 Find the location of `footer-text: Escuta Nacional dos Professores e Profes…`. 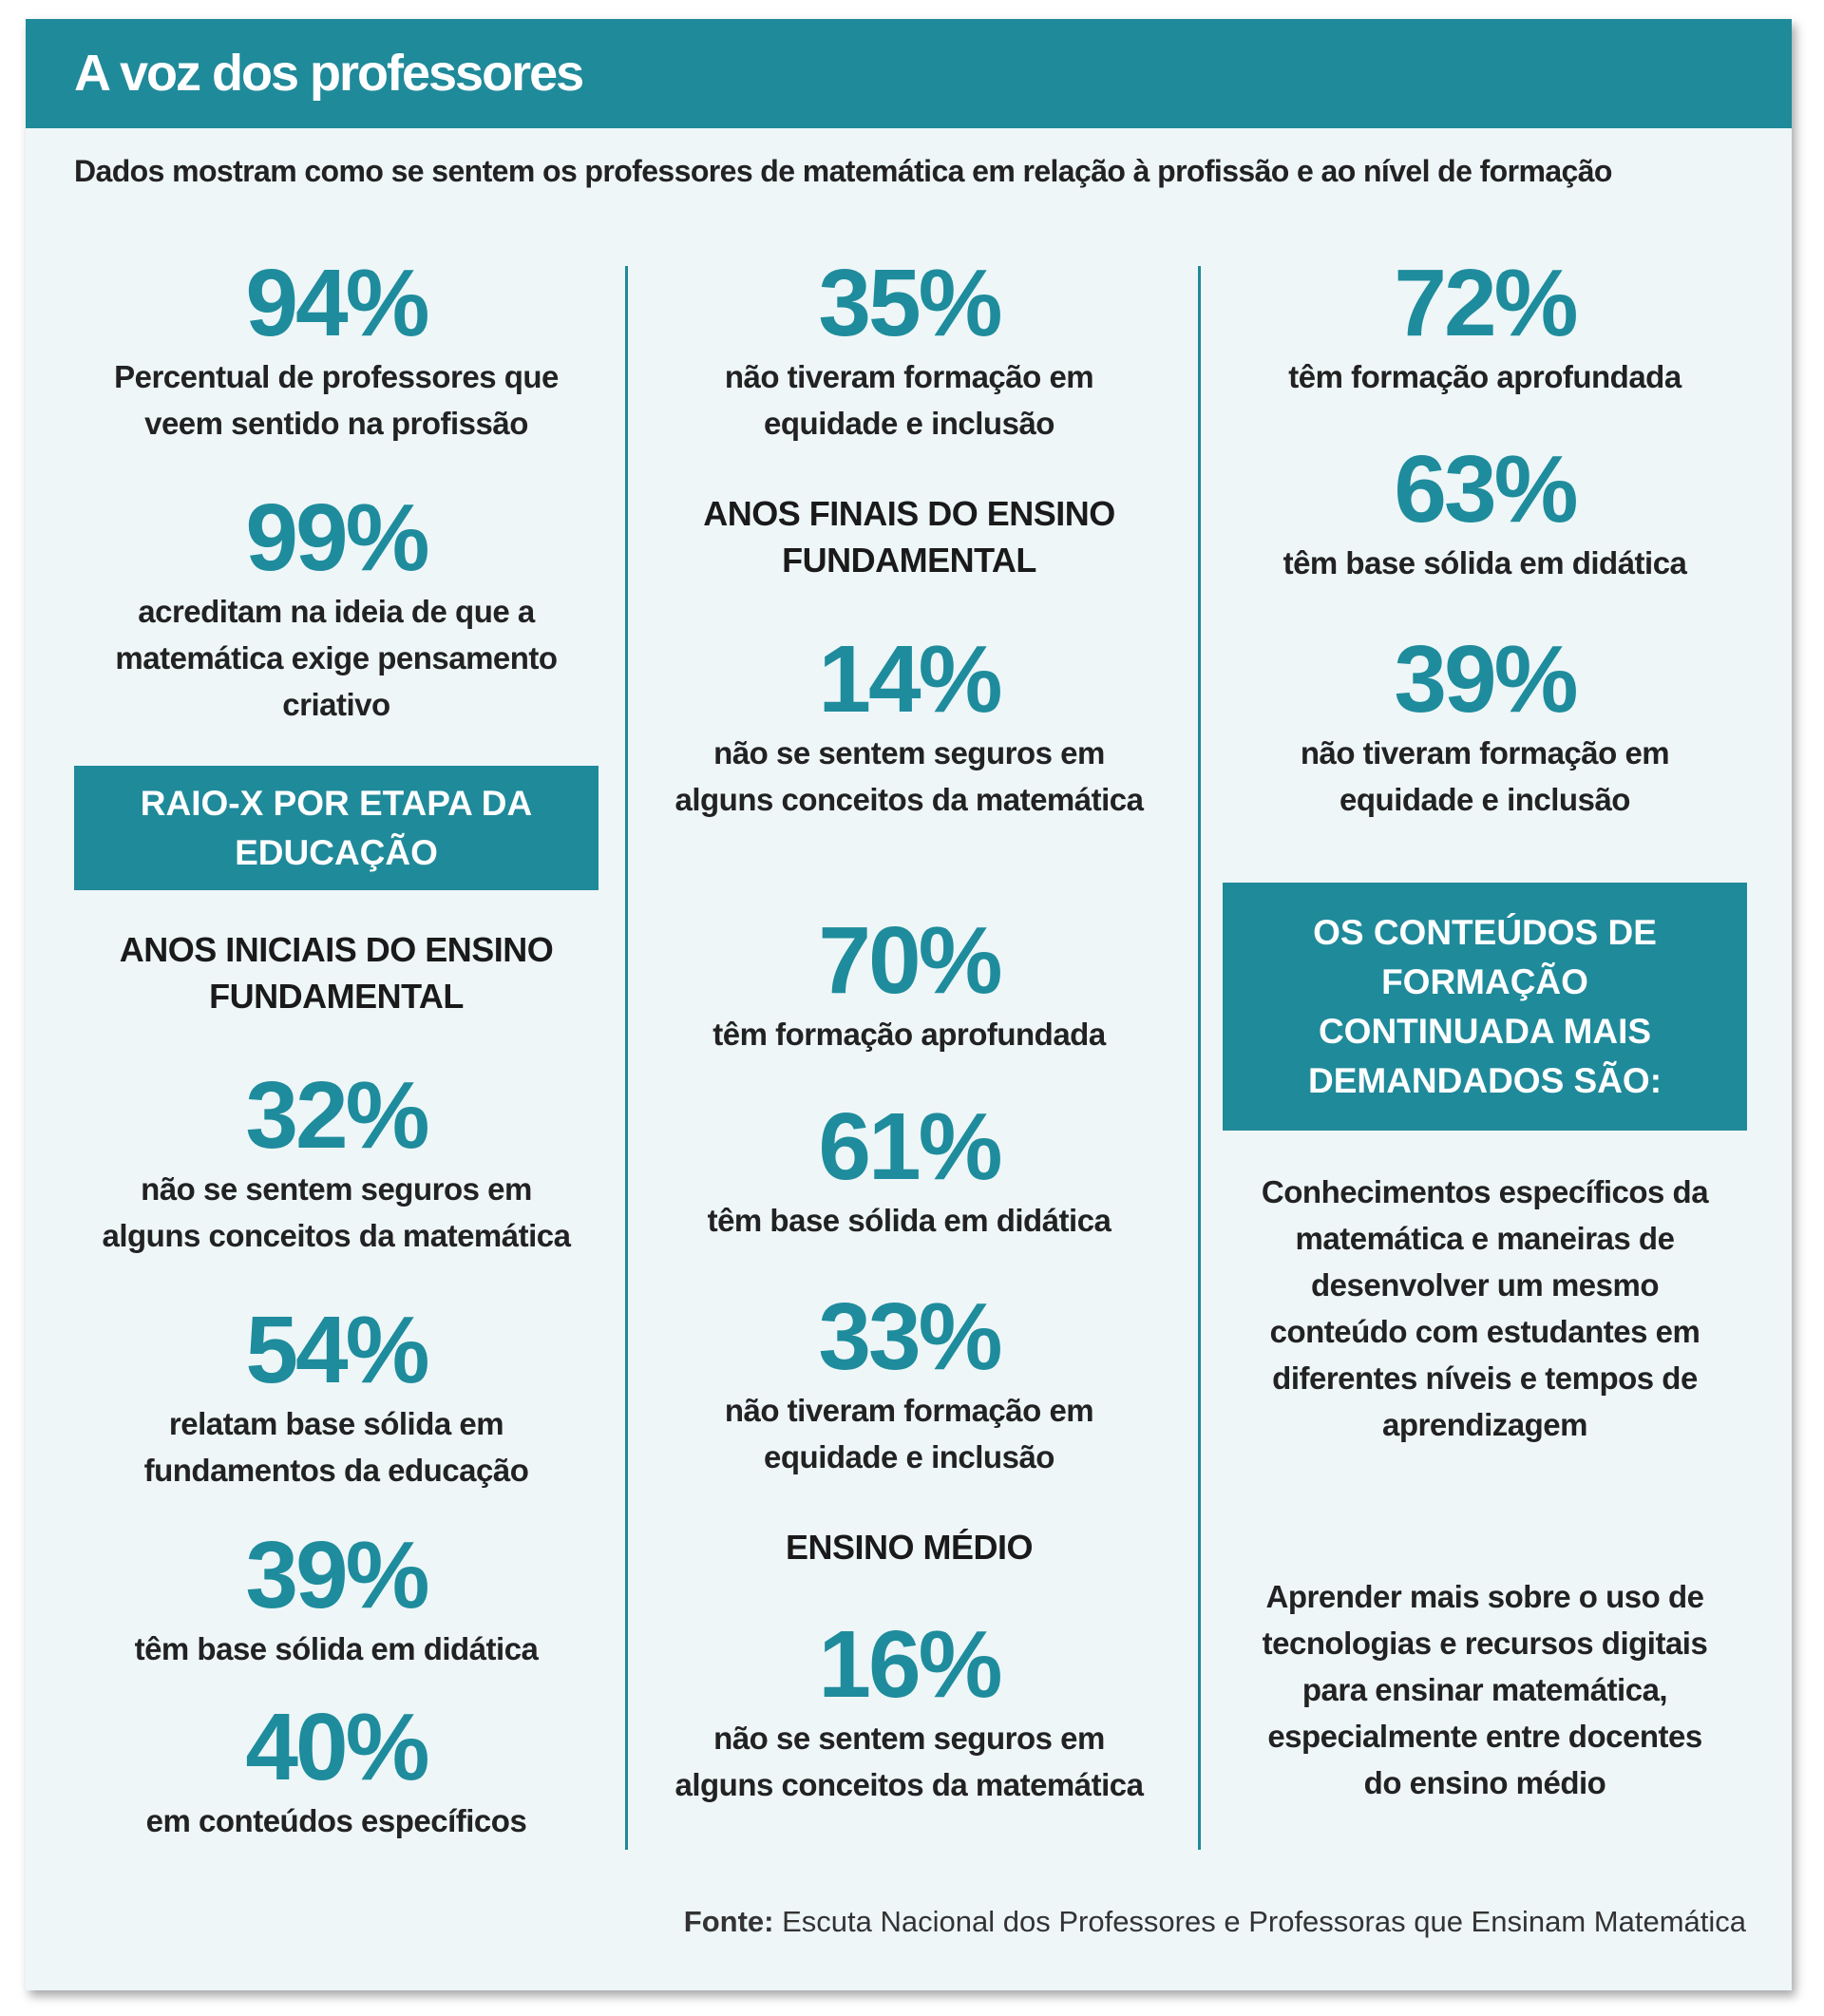

footer-text: Escuta Nacional dos Professores e Profes… is located at coordinates (1264, 1921).